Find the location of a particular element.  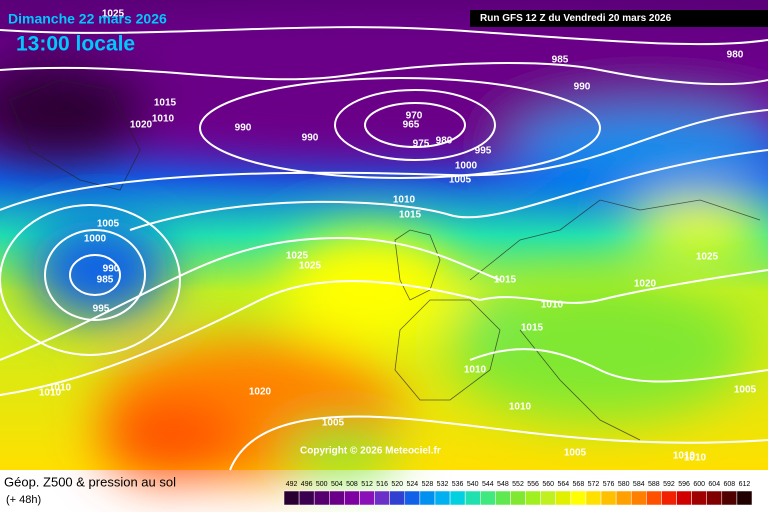

isobar-label: 965 is located at coordinates (411, 125).